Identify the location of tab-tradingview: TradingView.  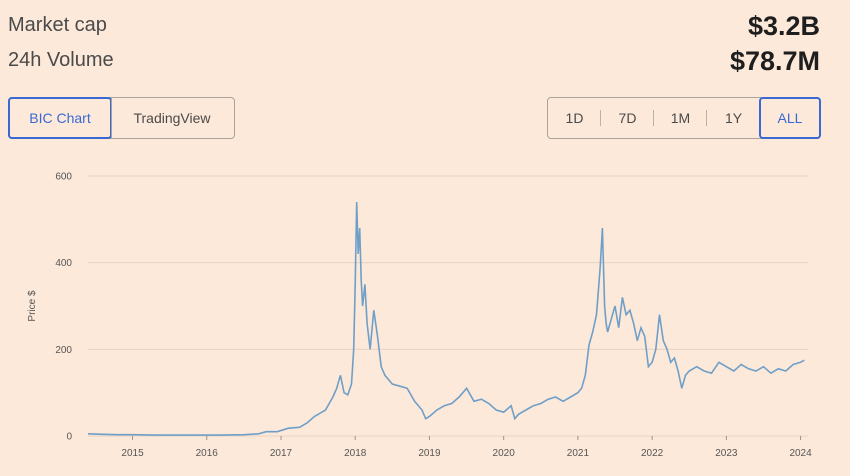
(171, 118).